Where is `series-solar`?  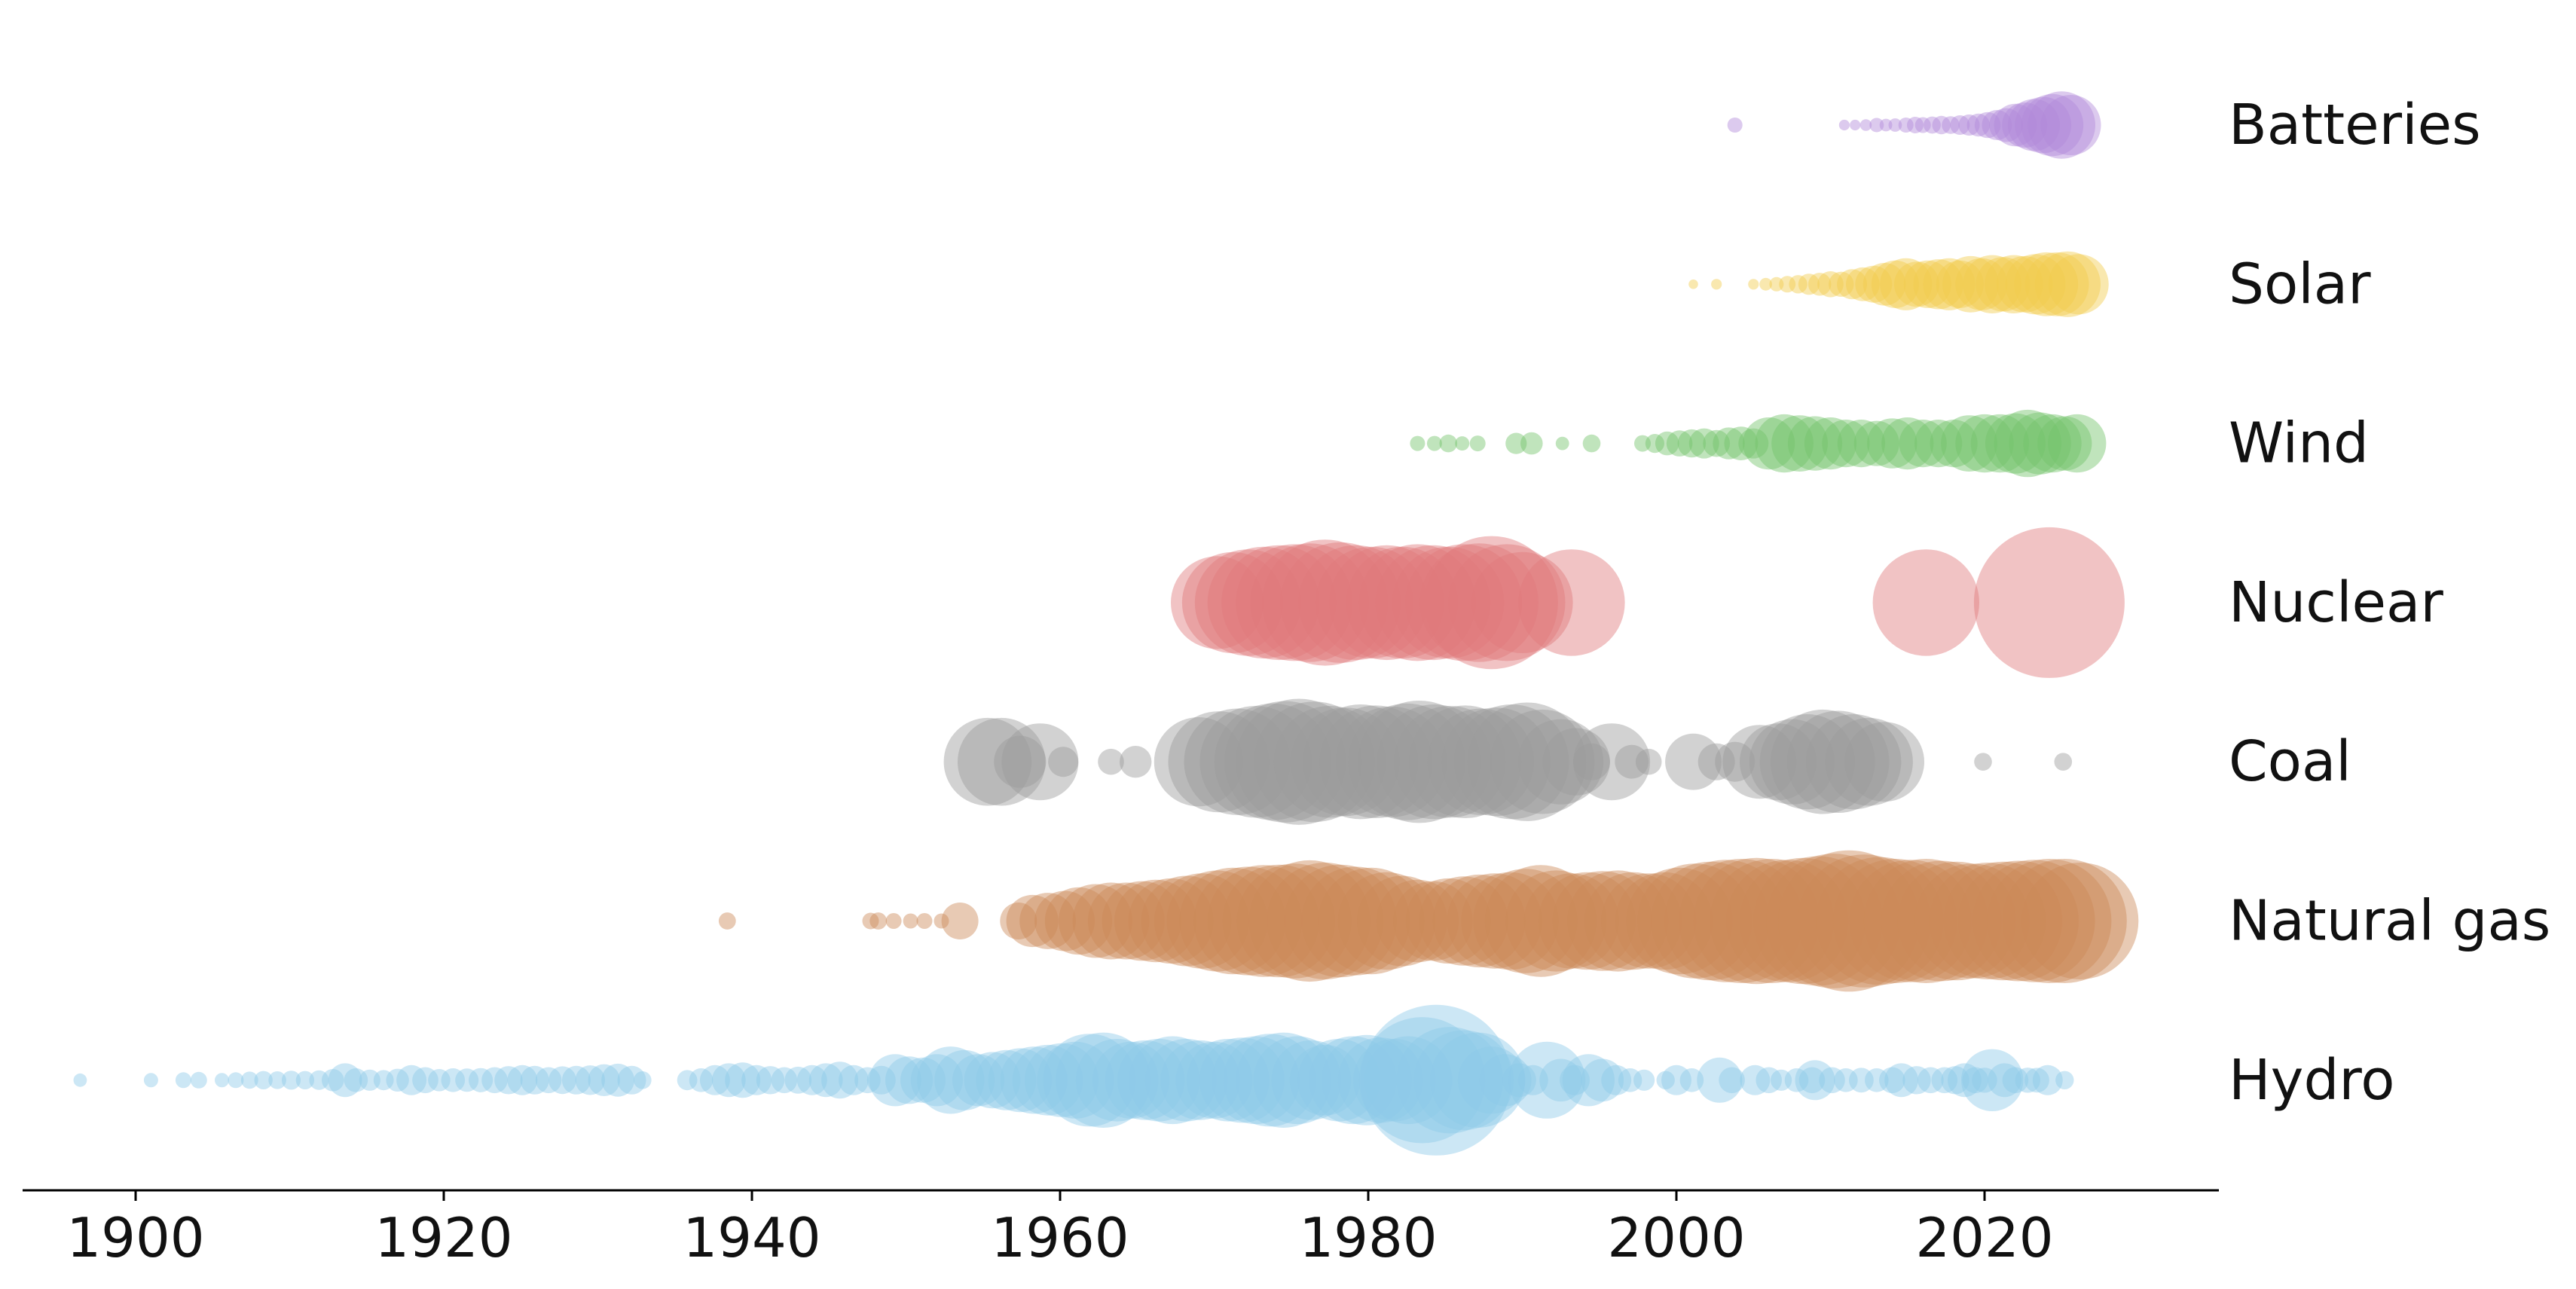
series-solar is located at coordinates (1898, 284).